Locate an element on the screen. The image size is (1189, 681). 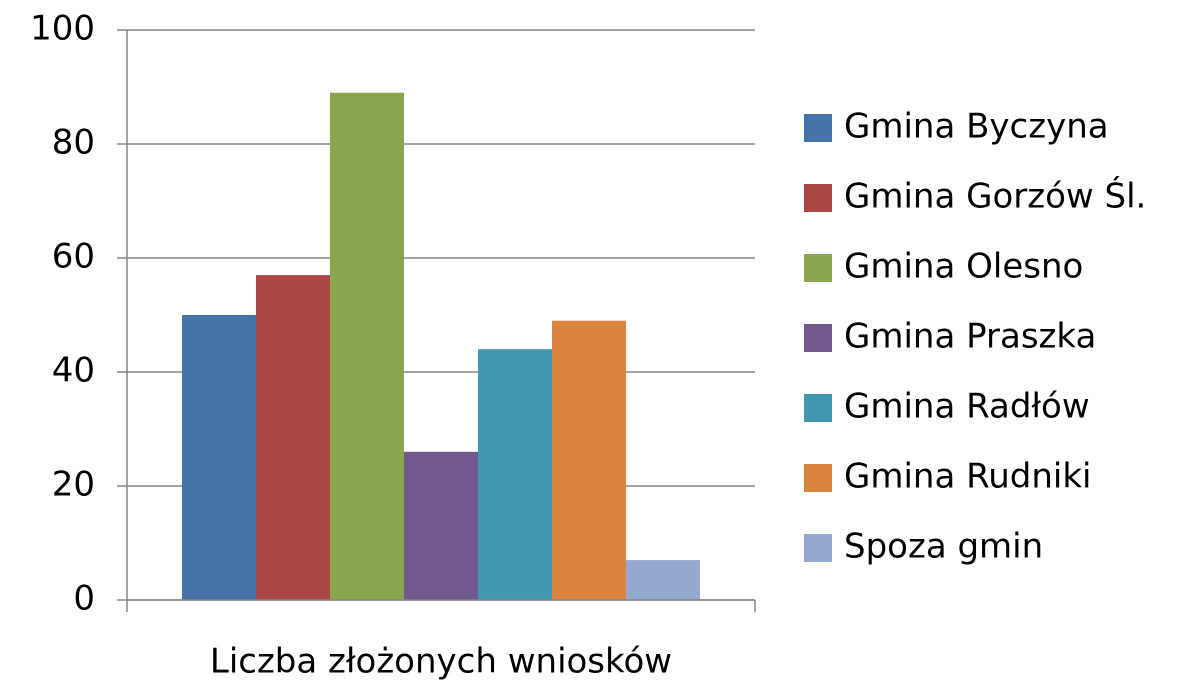
legend-label: Gmina Radłów is located at coordinates (967, 407).